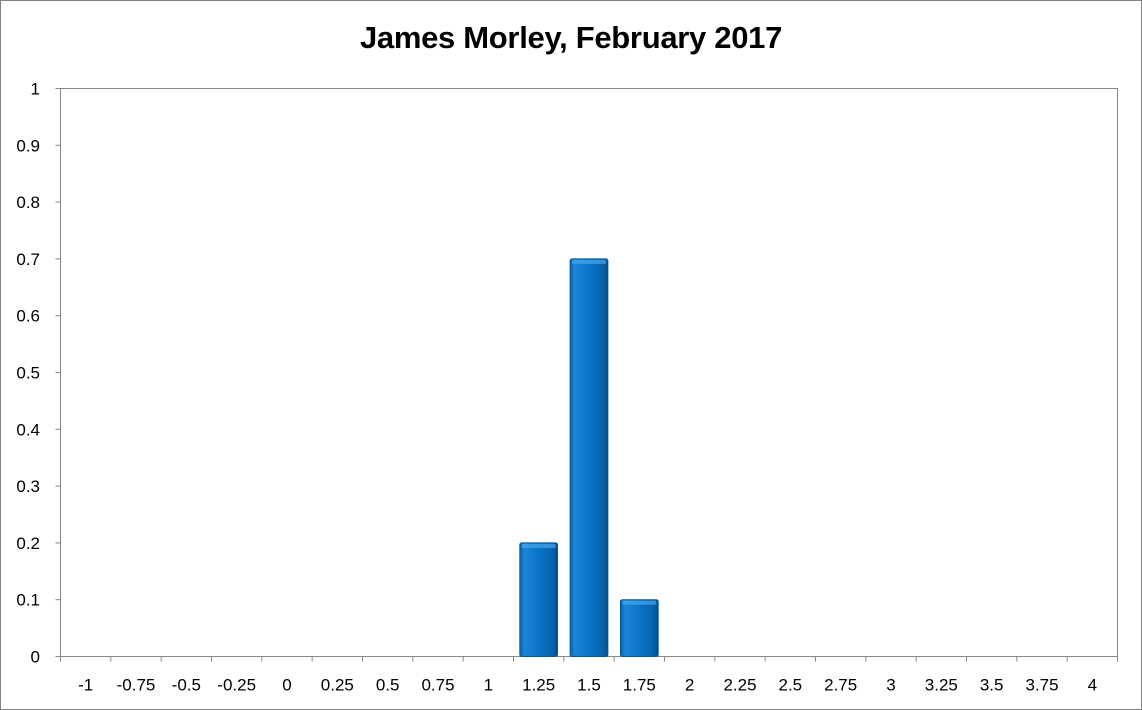  Describe the element at coordinates (28, 486) in the screenshot. I see `y-tick-label: 0.3` at that location.